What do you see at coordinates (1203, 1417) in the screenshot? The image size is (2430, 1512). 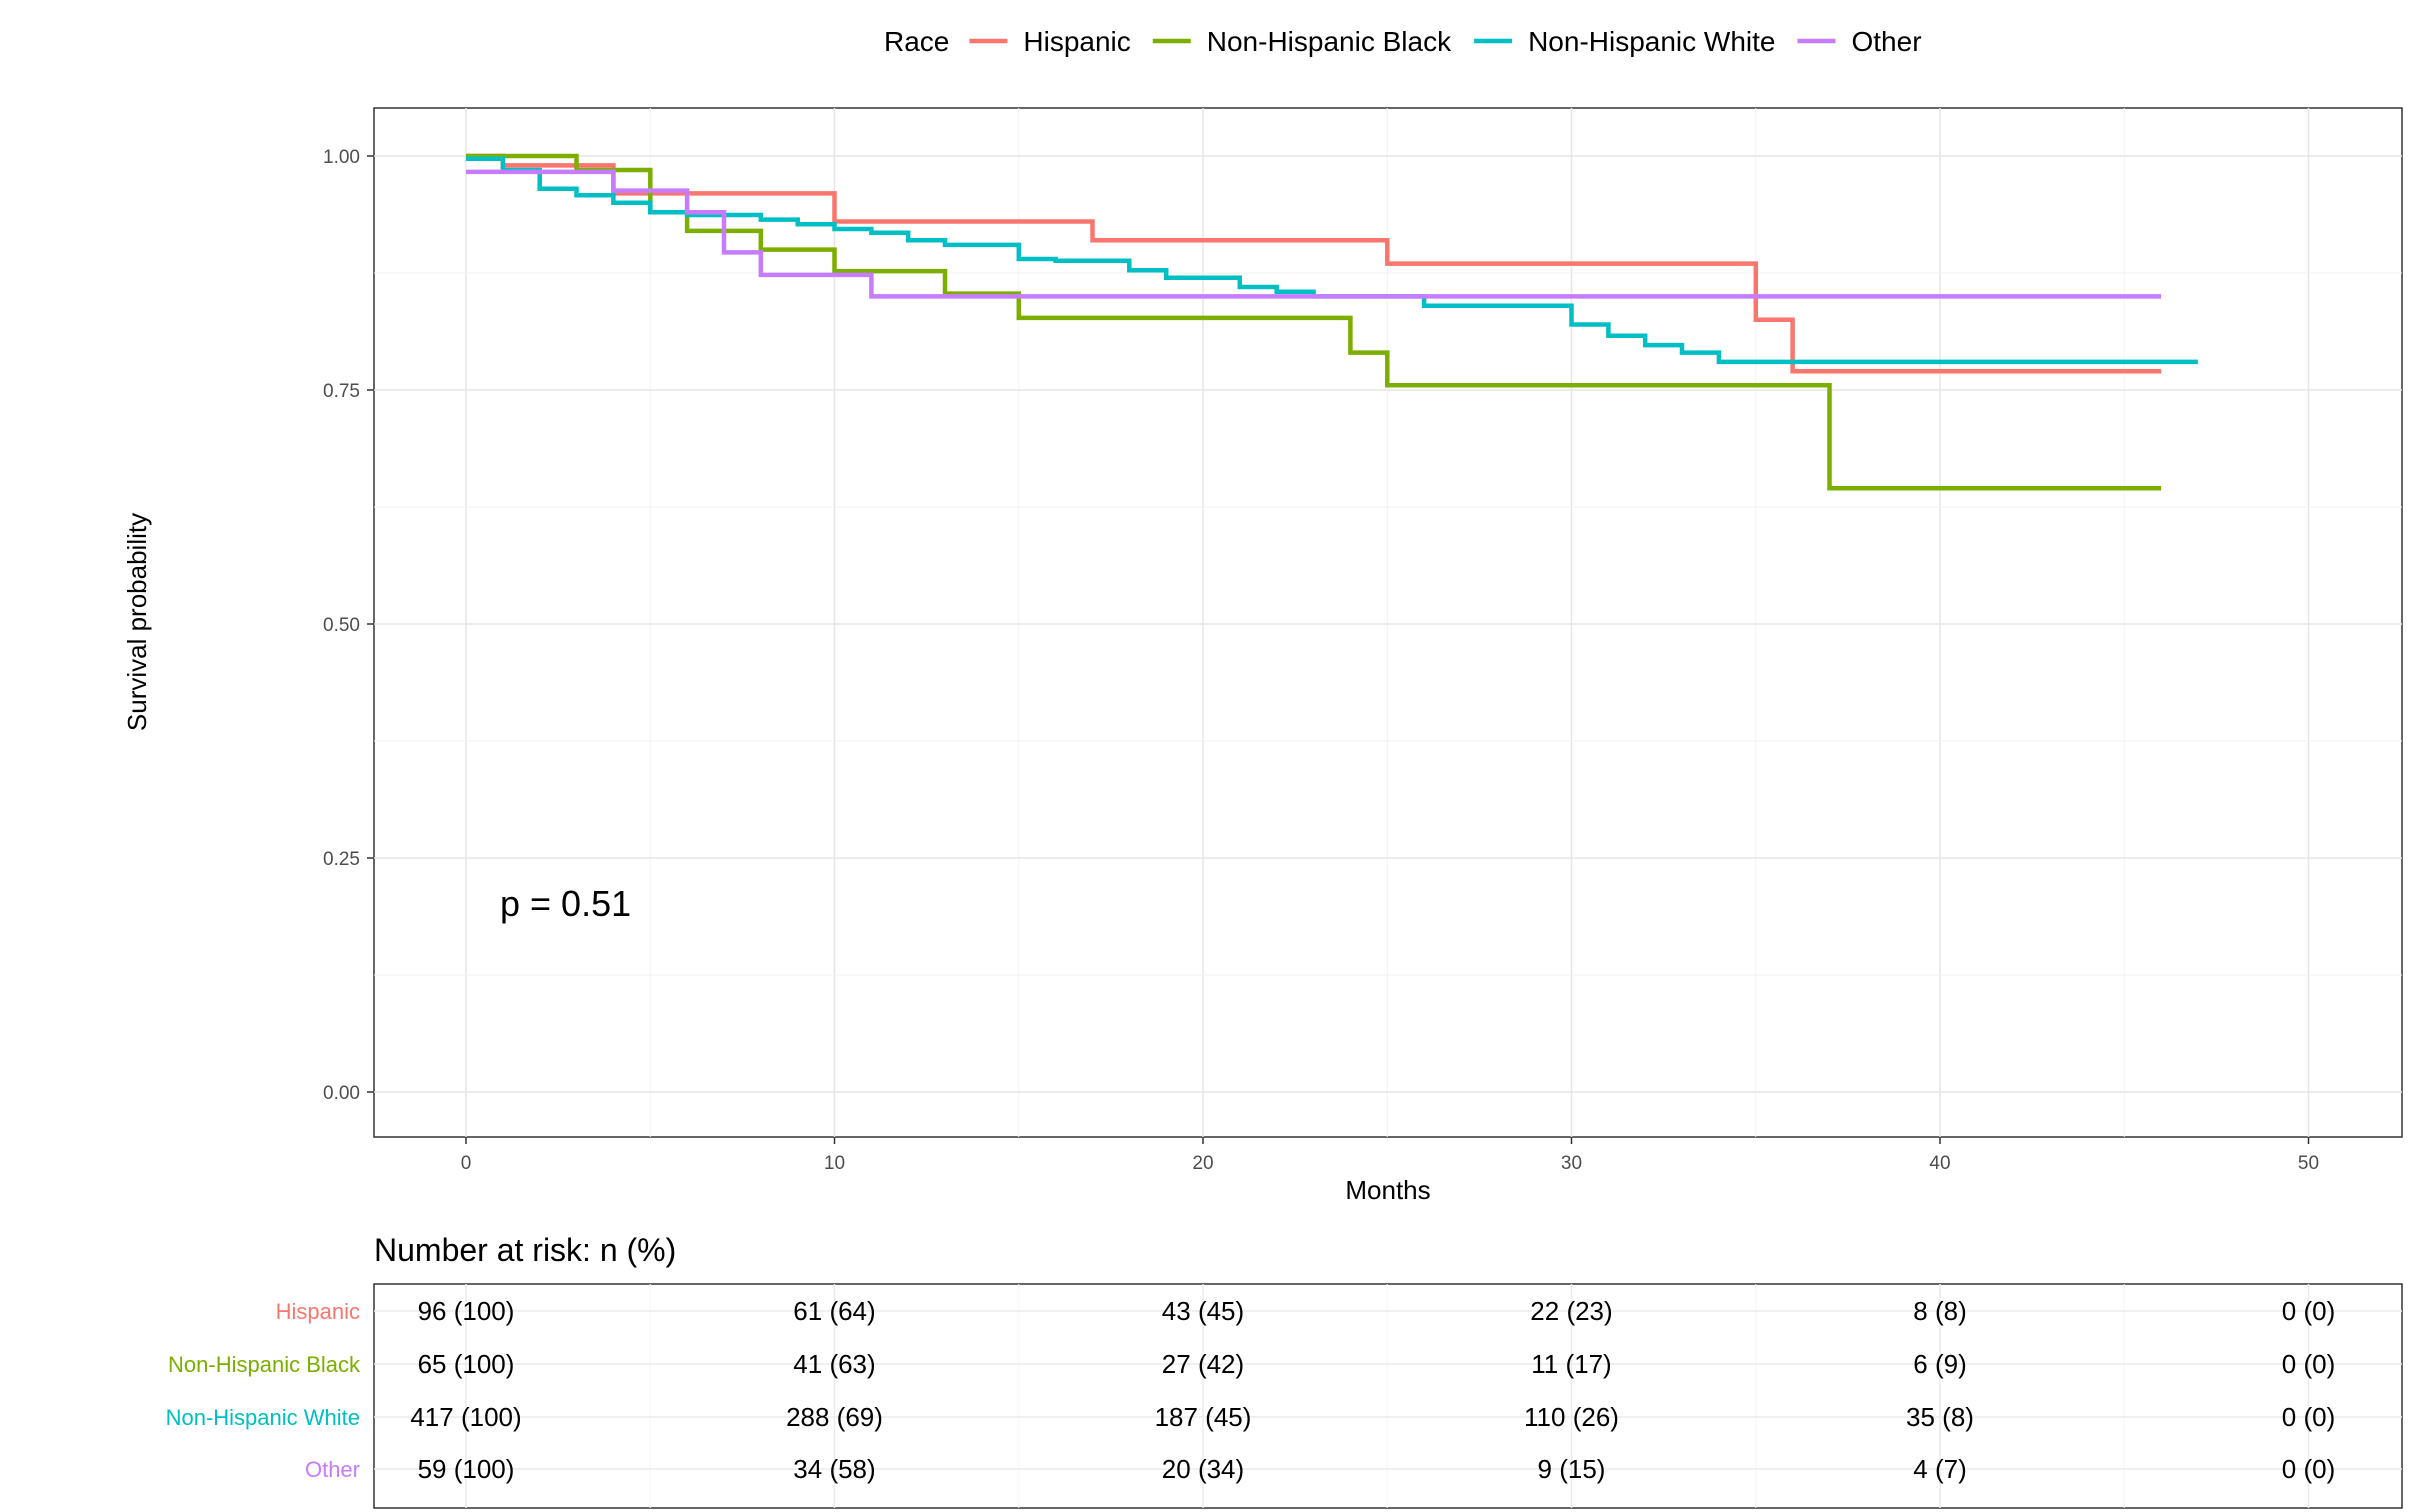 I see `risk-cell: 187 (45)` at bounding box center [1203, 1417].